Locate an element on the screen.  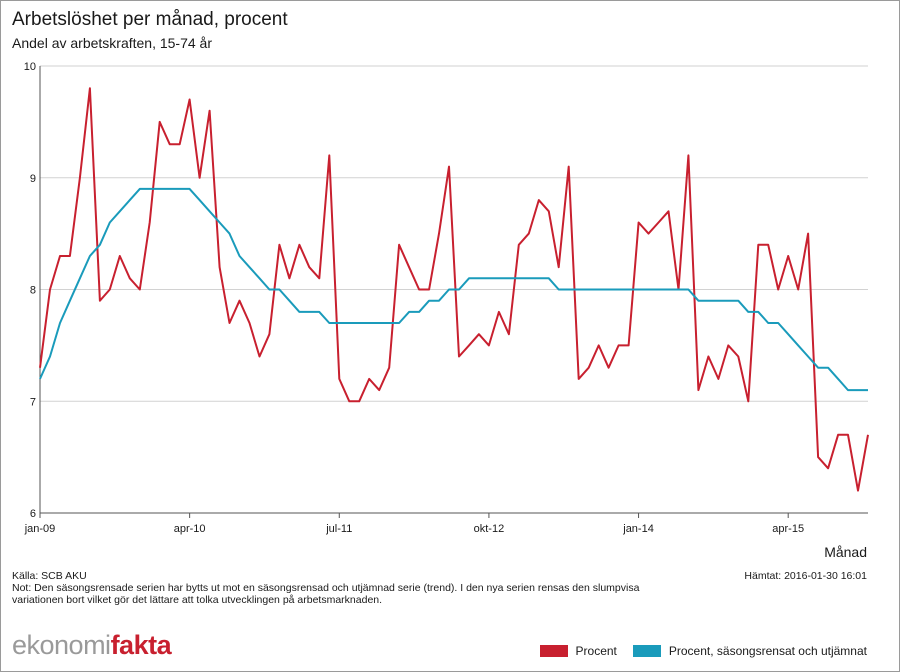
legend-swatch-procent is located at coordinates (553, 651).